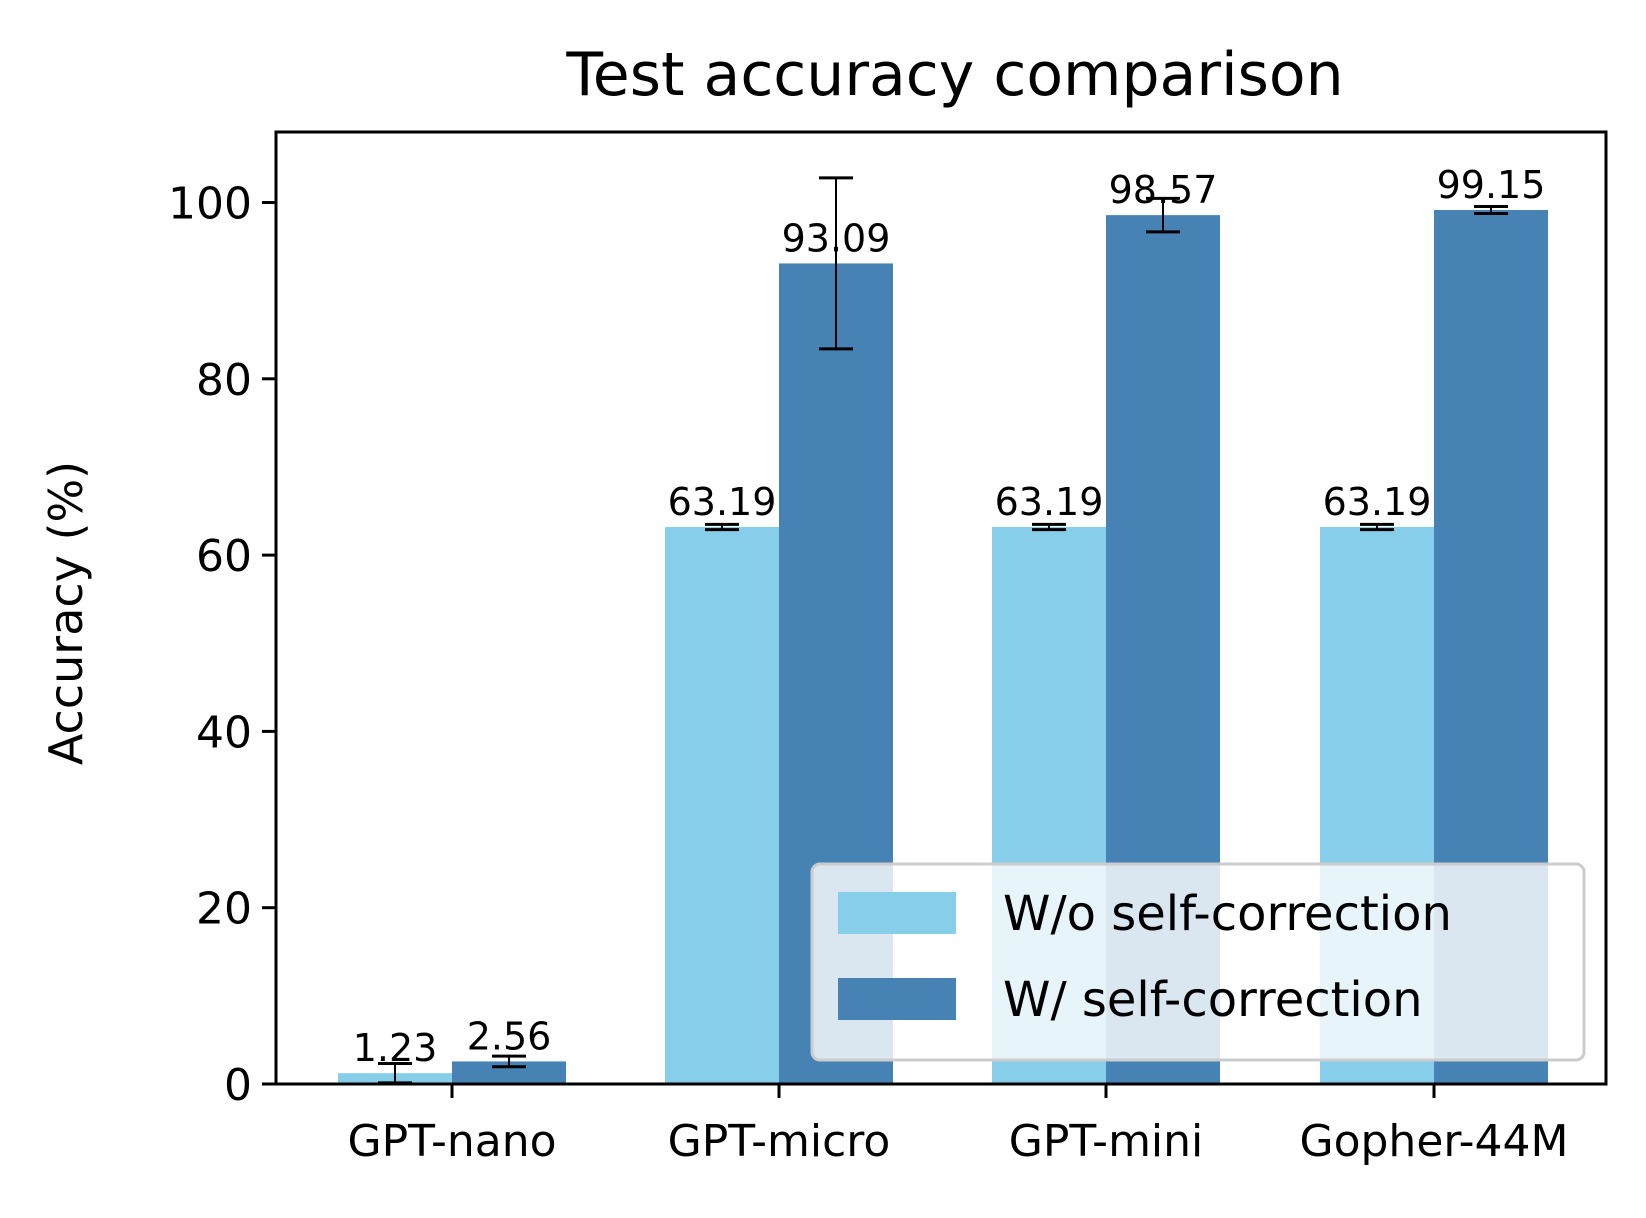  I want to click on legend-label: W/o self-correction, so click(1227, 914).